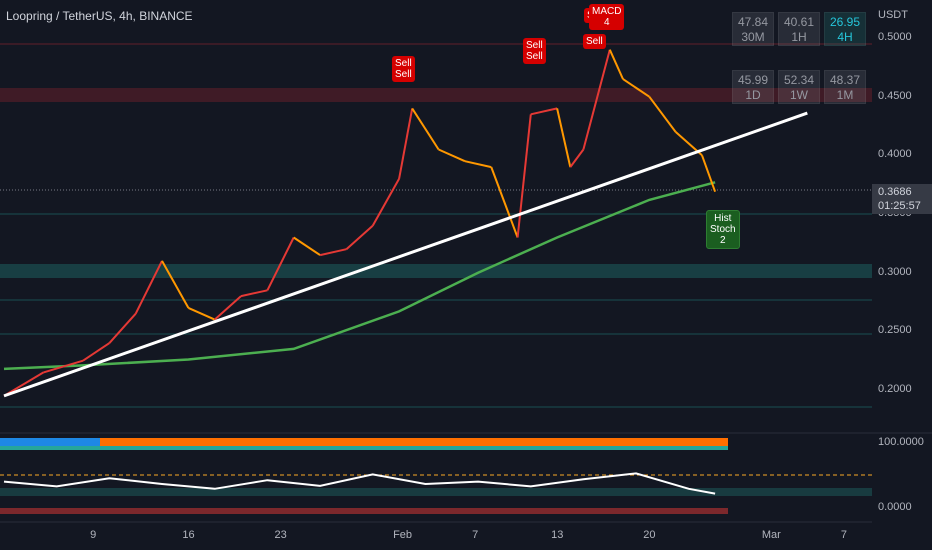 The height and width of the screenshot is (550, 932). Describe the element at coordinates (280, 535) in the screenshot. I see `time-tick-label: 23` at that location.